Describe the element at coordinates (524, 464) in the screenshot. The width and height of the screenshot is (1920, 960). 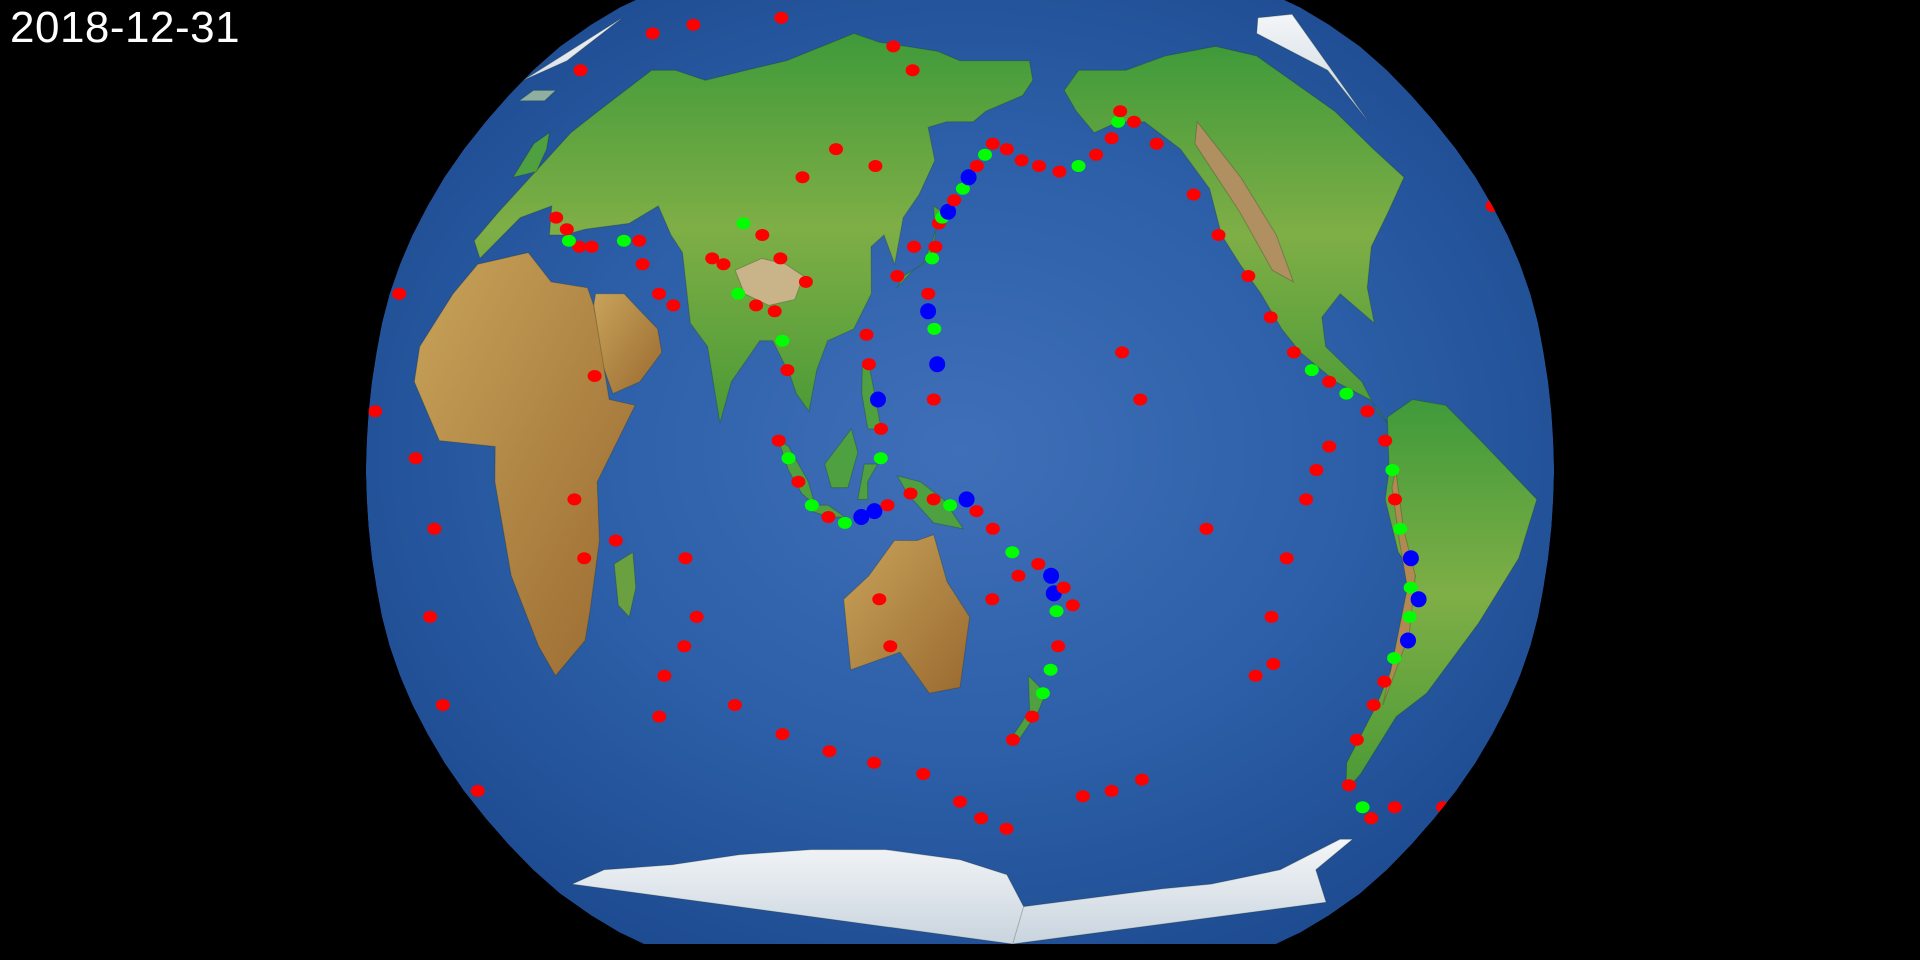
I see `land-africa` at that location.